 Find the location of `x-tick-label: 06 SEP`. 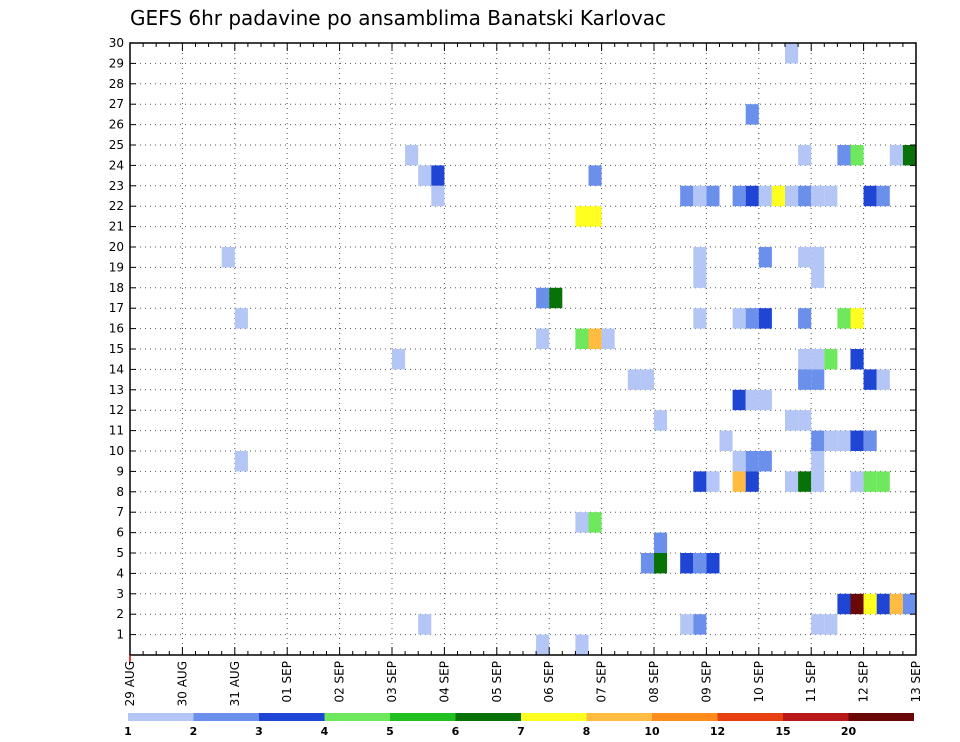

x-tick-label: 06 SEP is located at coordinates (549, 682).